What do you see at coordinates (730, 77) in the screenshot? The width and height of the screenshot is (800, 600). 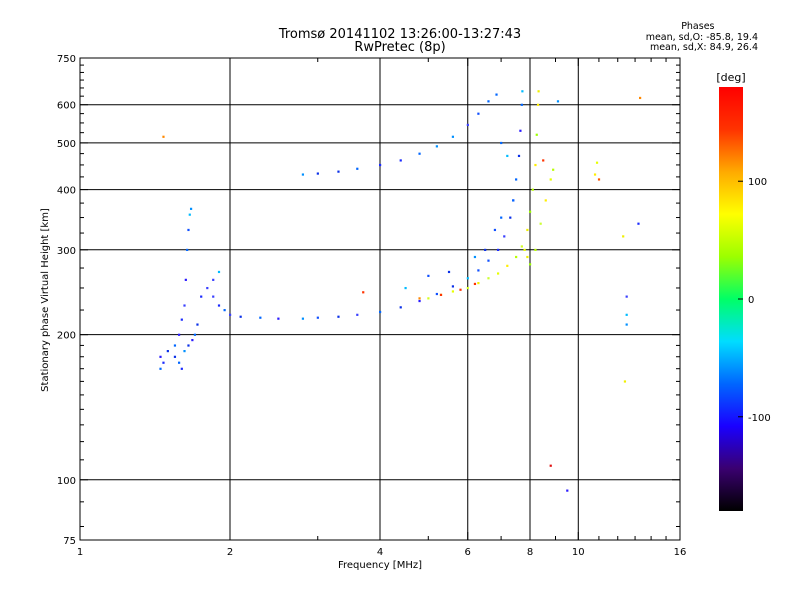 I see `colorbar-label: [deg]` at bounding box center [730, 77].